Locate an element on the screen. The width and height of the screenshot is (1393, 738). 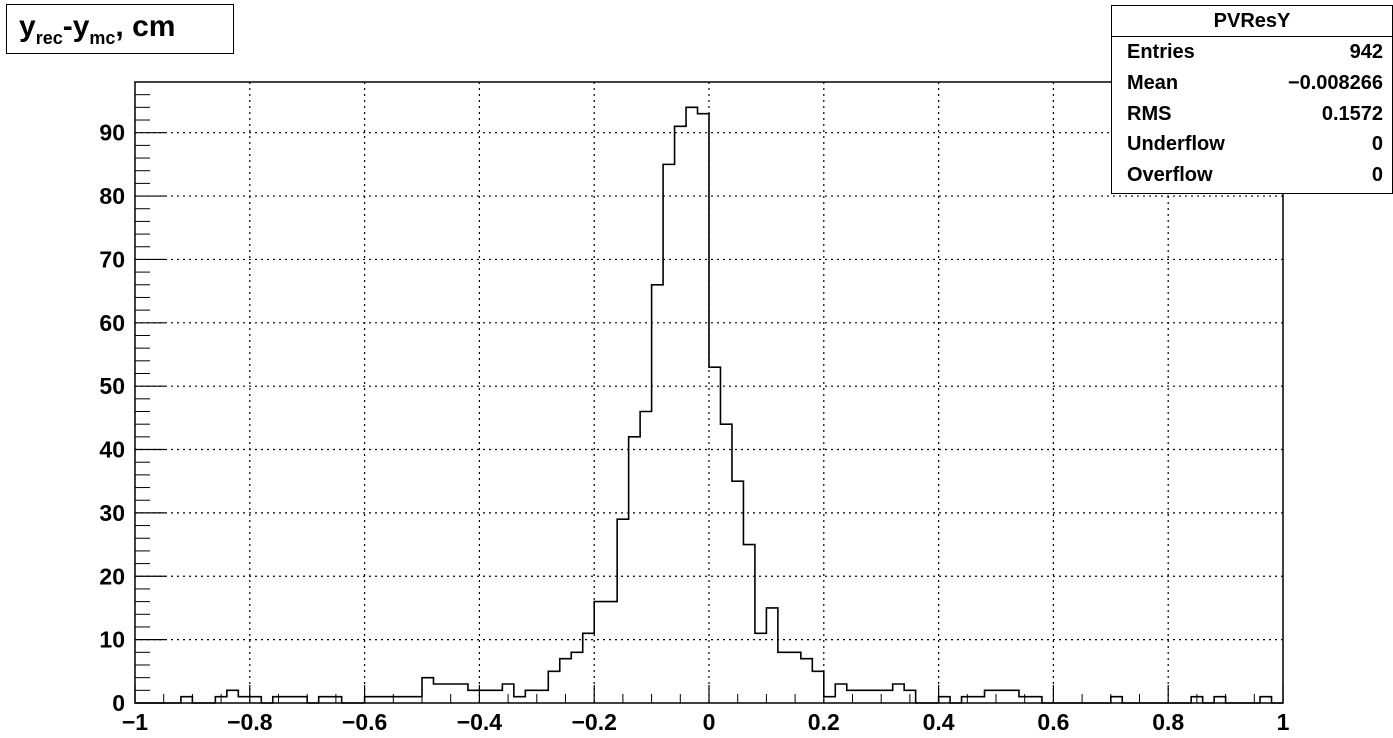
x-tick-label: −0.8 is located at coordinates (250, 722).